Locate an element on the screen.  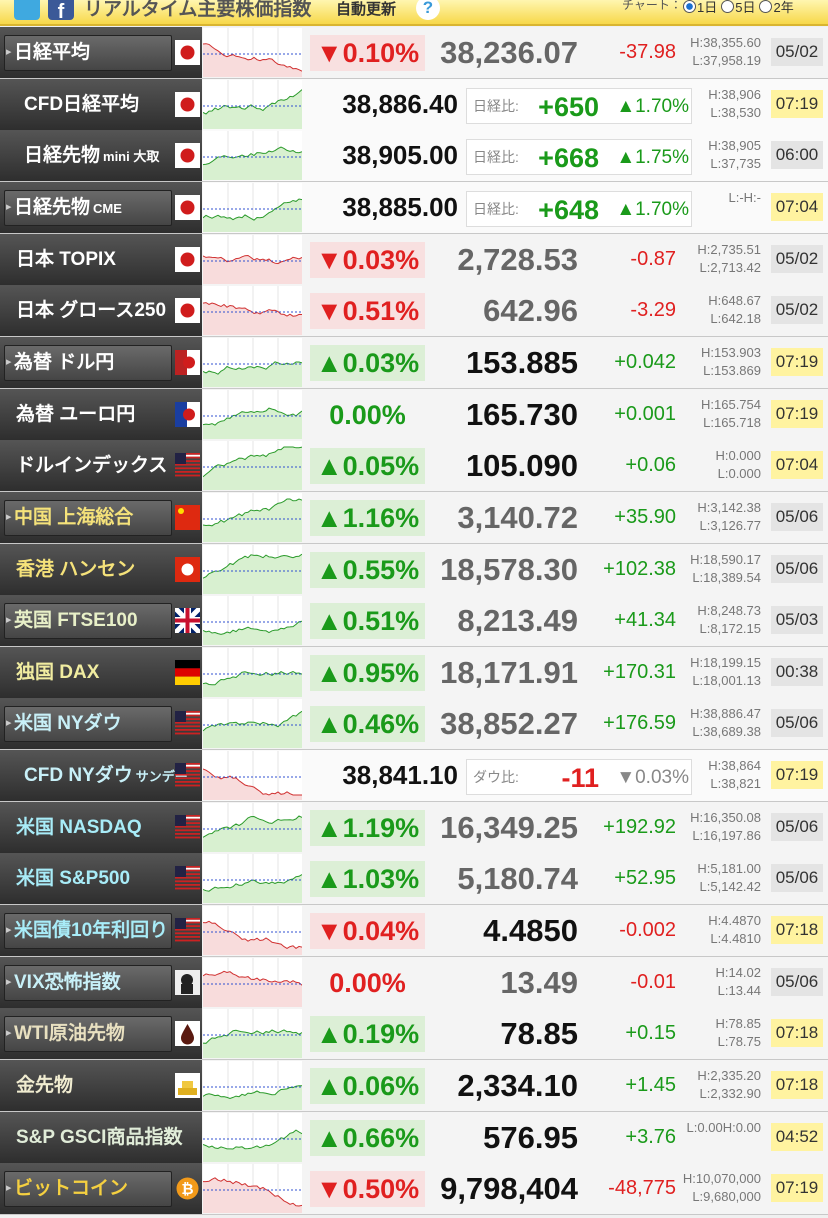
high: H:38,886.47 is located at coordinates (725, 714).